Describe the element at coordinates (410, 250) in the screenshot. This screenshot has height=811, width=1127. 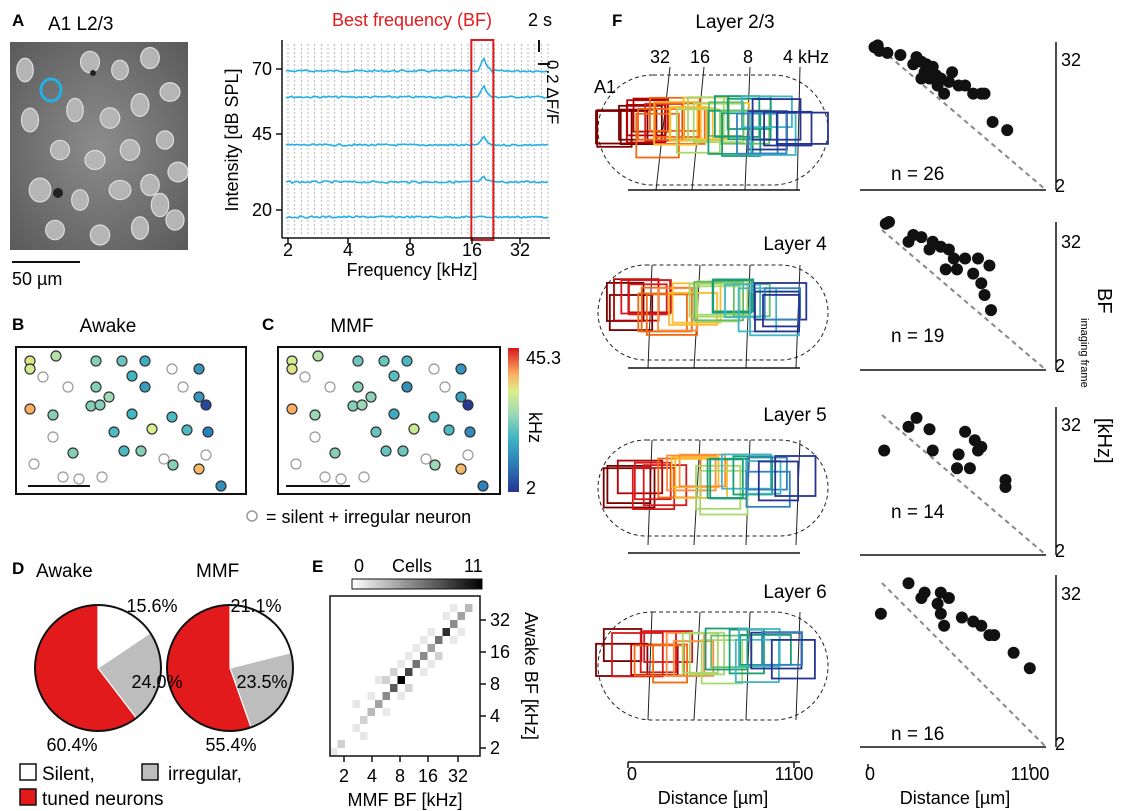
I see `trace-x-tick-label: 8` at that location.